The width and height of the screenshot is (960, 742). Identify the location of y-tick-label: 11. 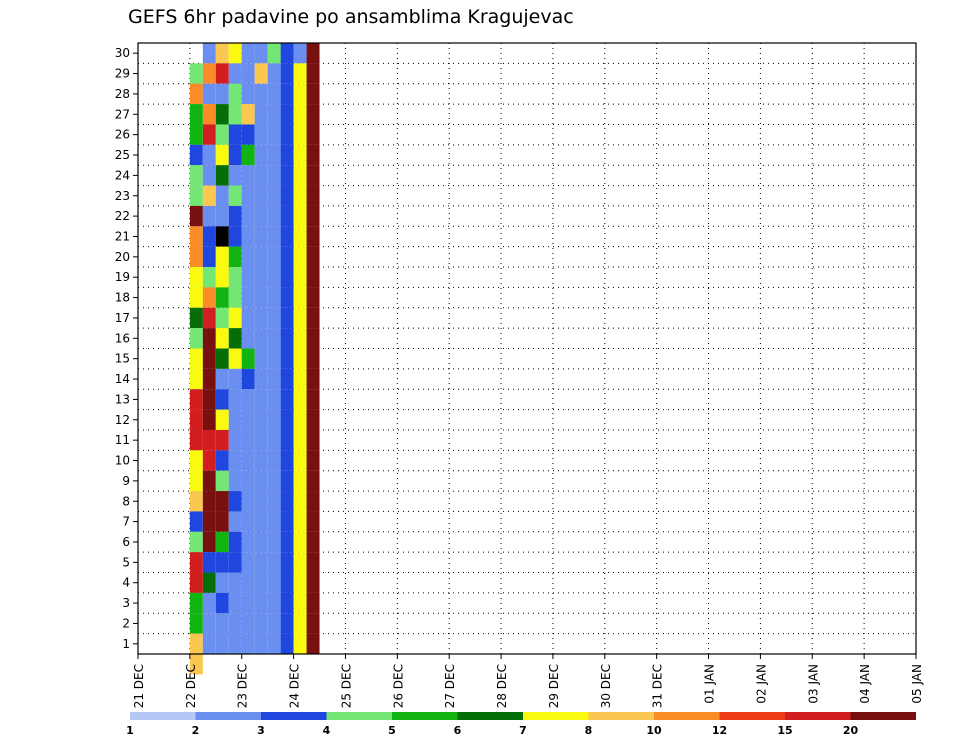
(122, 440).